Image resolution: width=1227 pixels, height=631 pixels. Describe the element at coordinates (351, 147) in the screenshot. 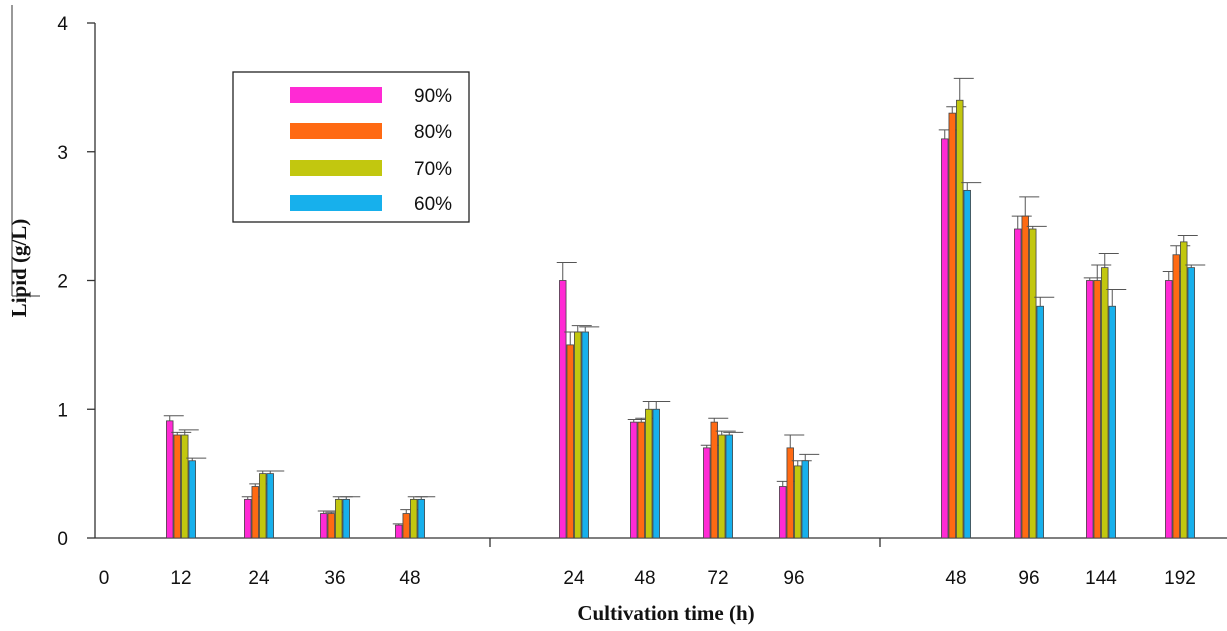

I see `legend: 90% 80% 70% 60%` at that location.